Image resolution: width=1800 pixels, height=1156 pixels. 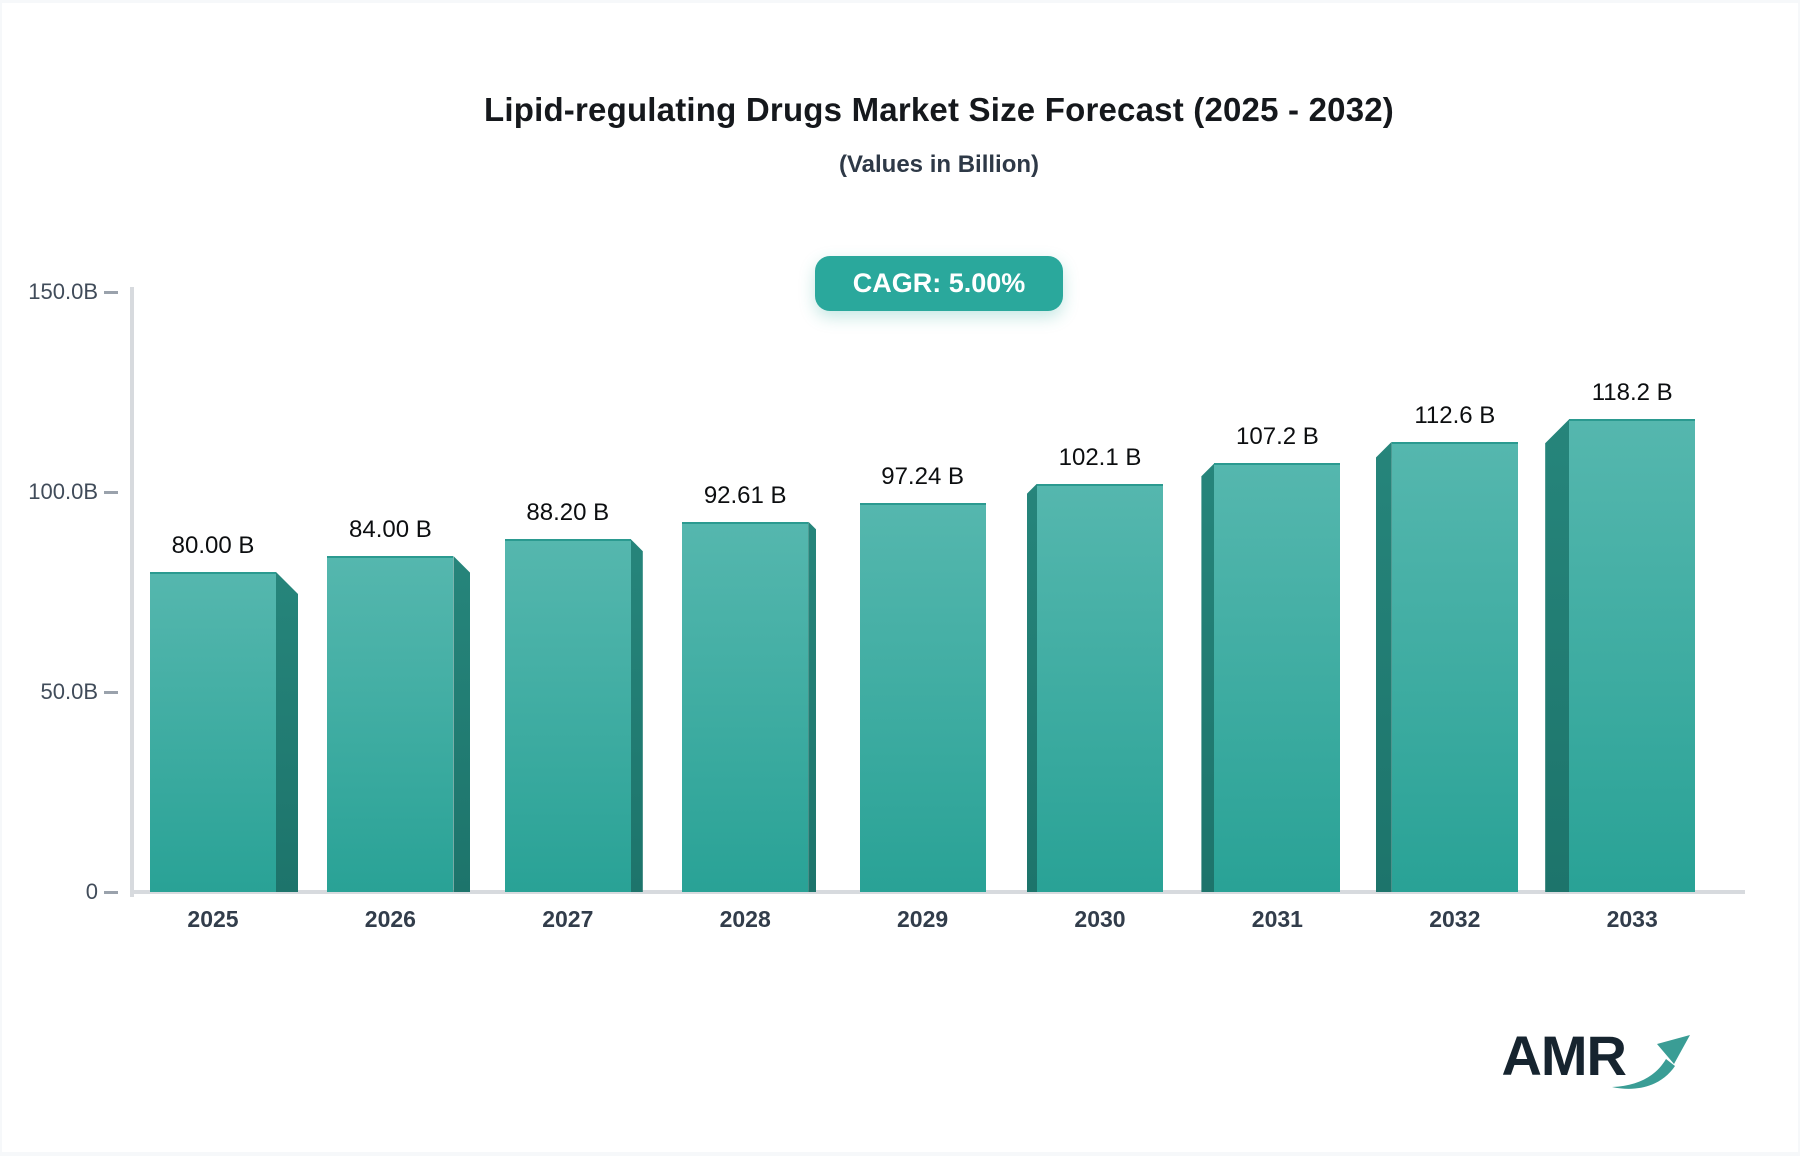 What do you see at coordinates (390, 724) in the screenshot?
I see `bar-2026` at bounding box center [390, 724].